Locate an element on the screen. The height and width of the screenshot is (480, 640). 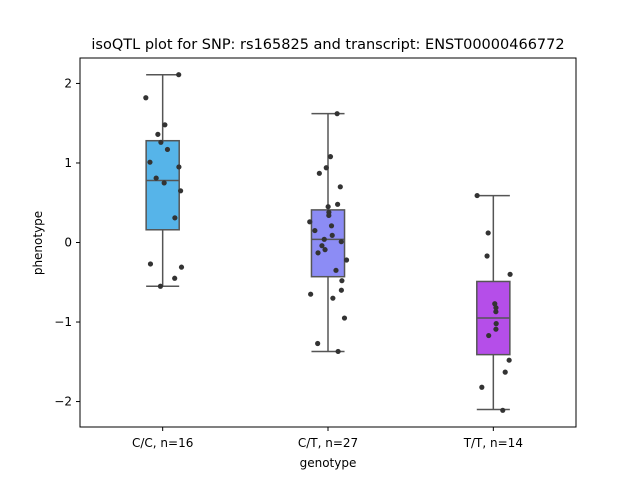
y-tick-label: 0 is located at coordinates (68, 243).